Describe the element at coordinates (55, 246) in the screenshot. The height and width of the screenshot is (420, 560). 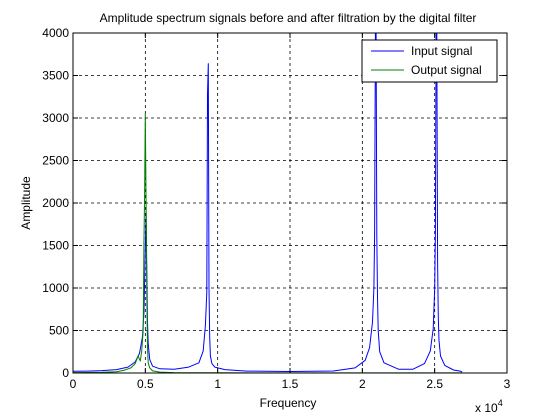
I see `y-tick-label: 1500` at that location.